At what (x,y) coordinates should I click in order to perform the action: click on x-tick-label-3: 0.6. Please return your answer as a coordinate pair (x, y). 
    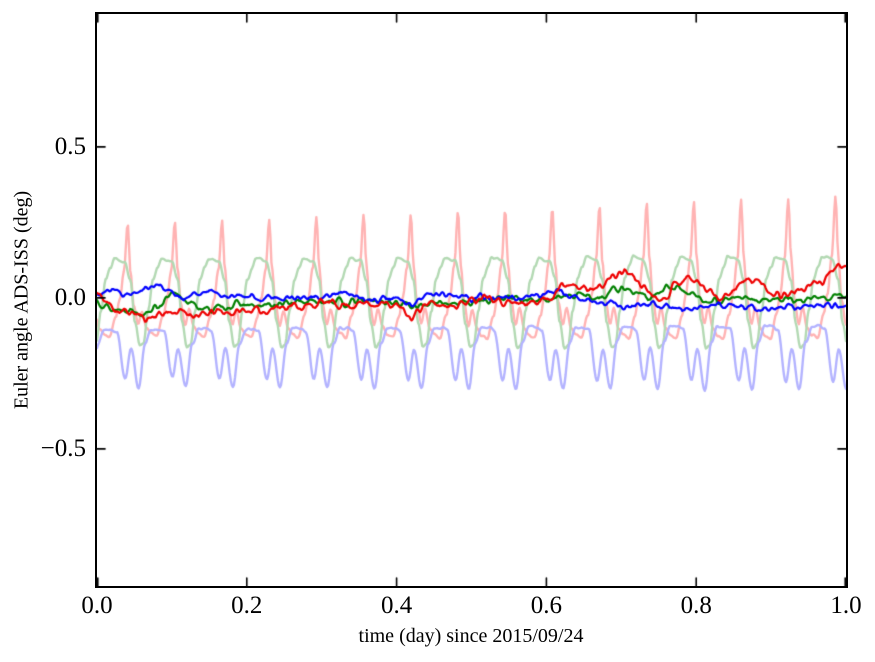
    Looking at the image, I should click on (546, 605).